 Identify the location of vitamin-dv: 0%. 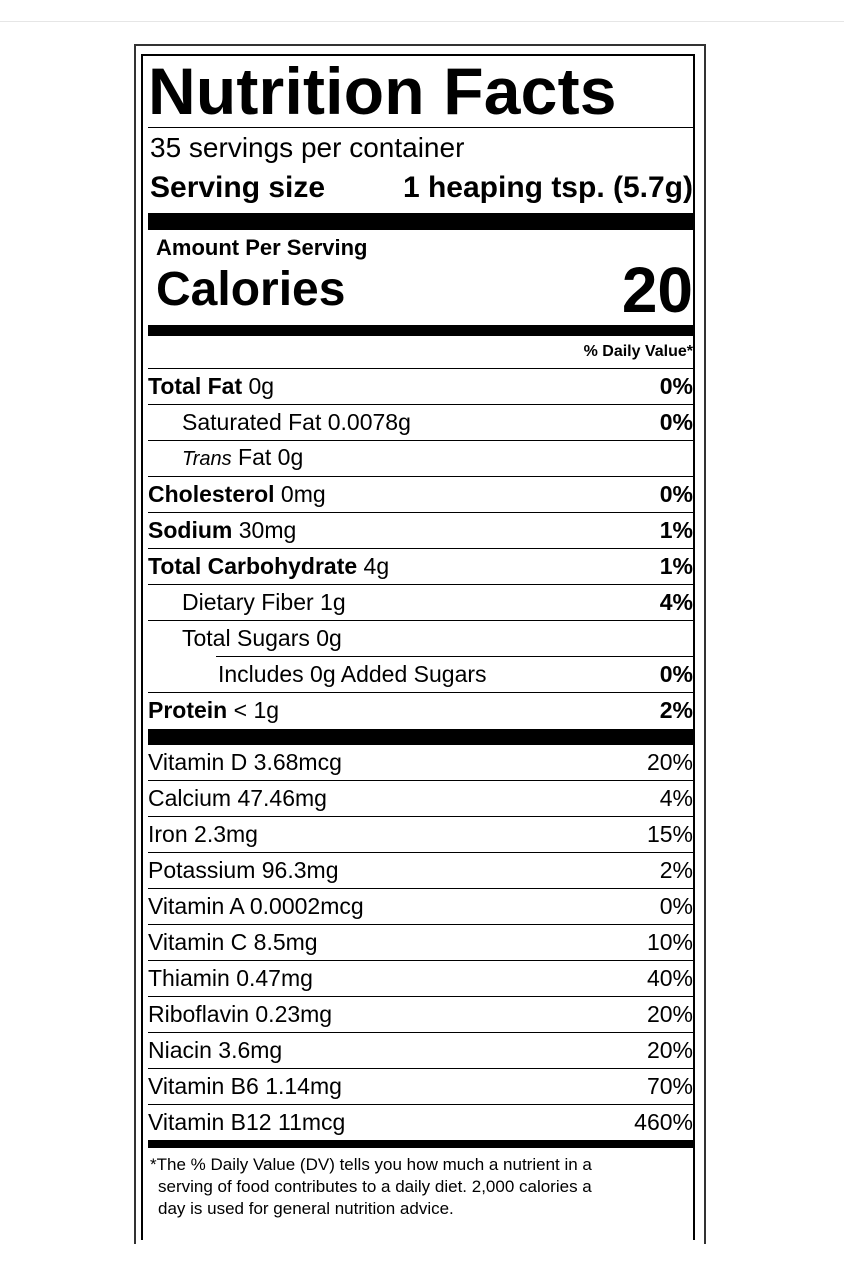
(676, 906).